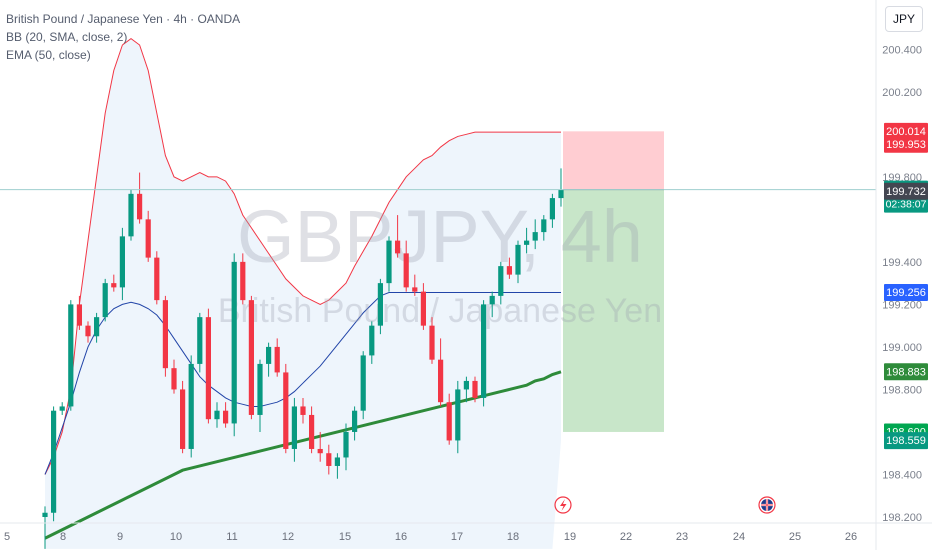 The height and width of the screenshot is (555, 932). I want to click on time-tick-label: 16, so click(401, 537).